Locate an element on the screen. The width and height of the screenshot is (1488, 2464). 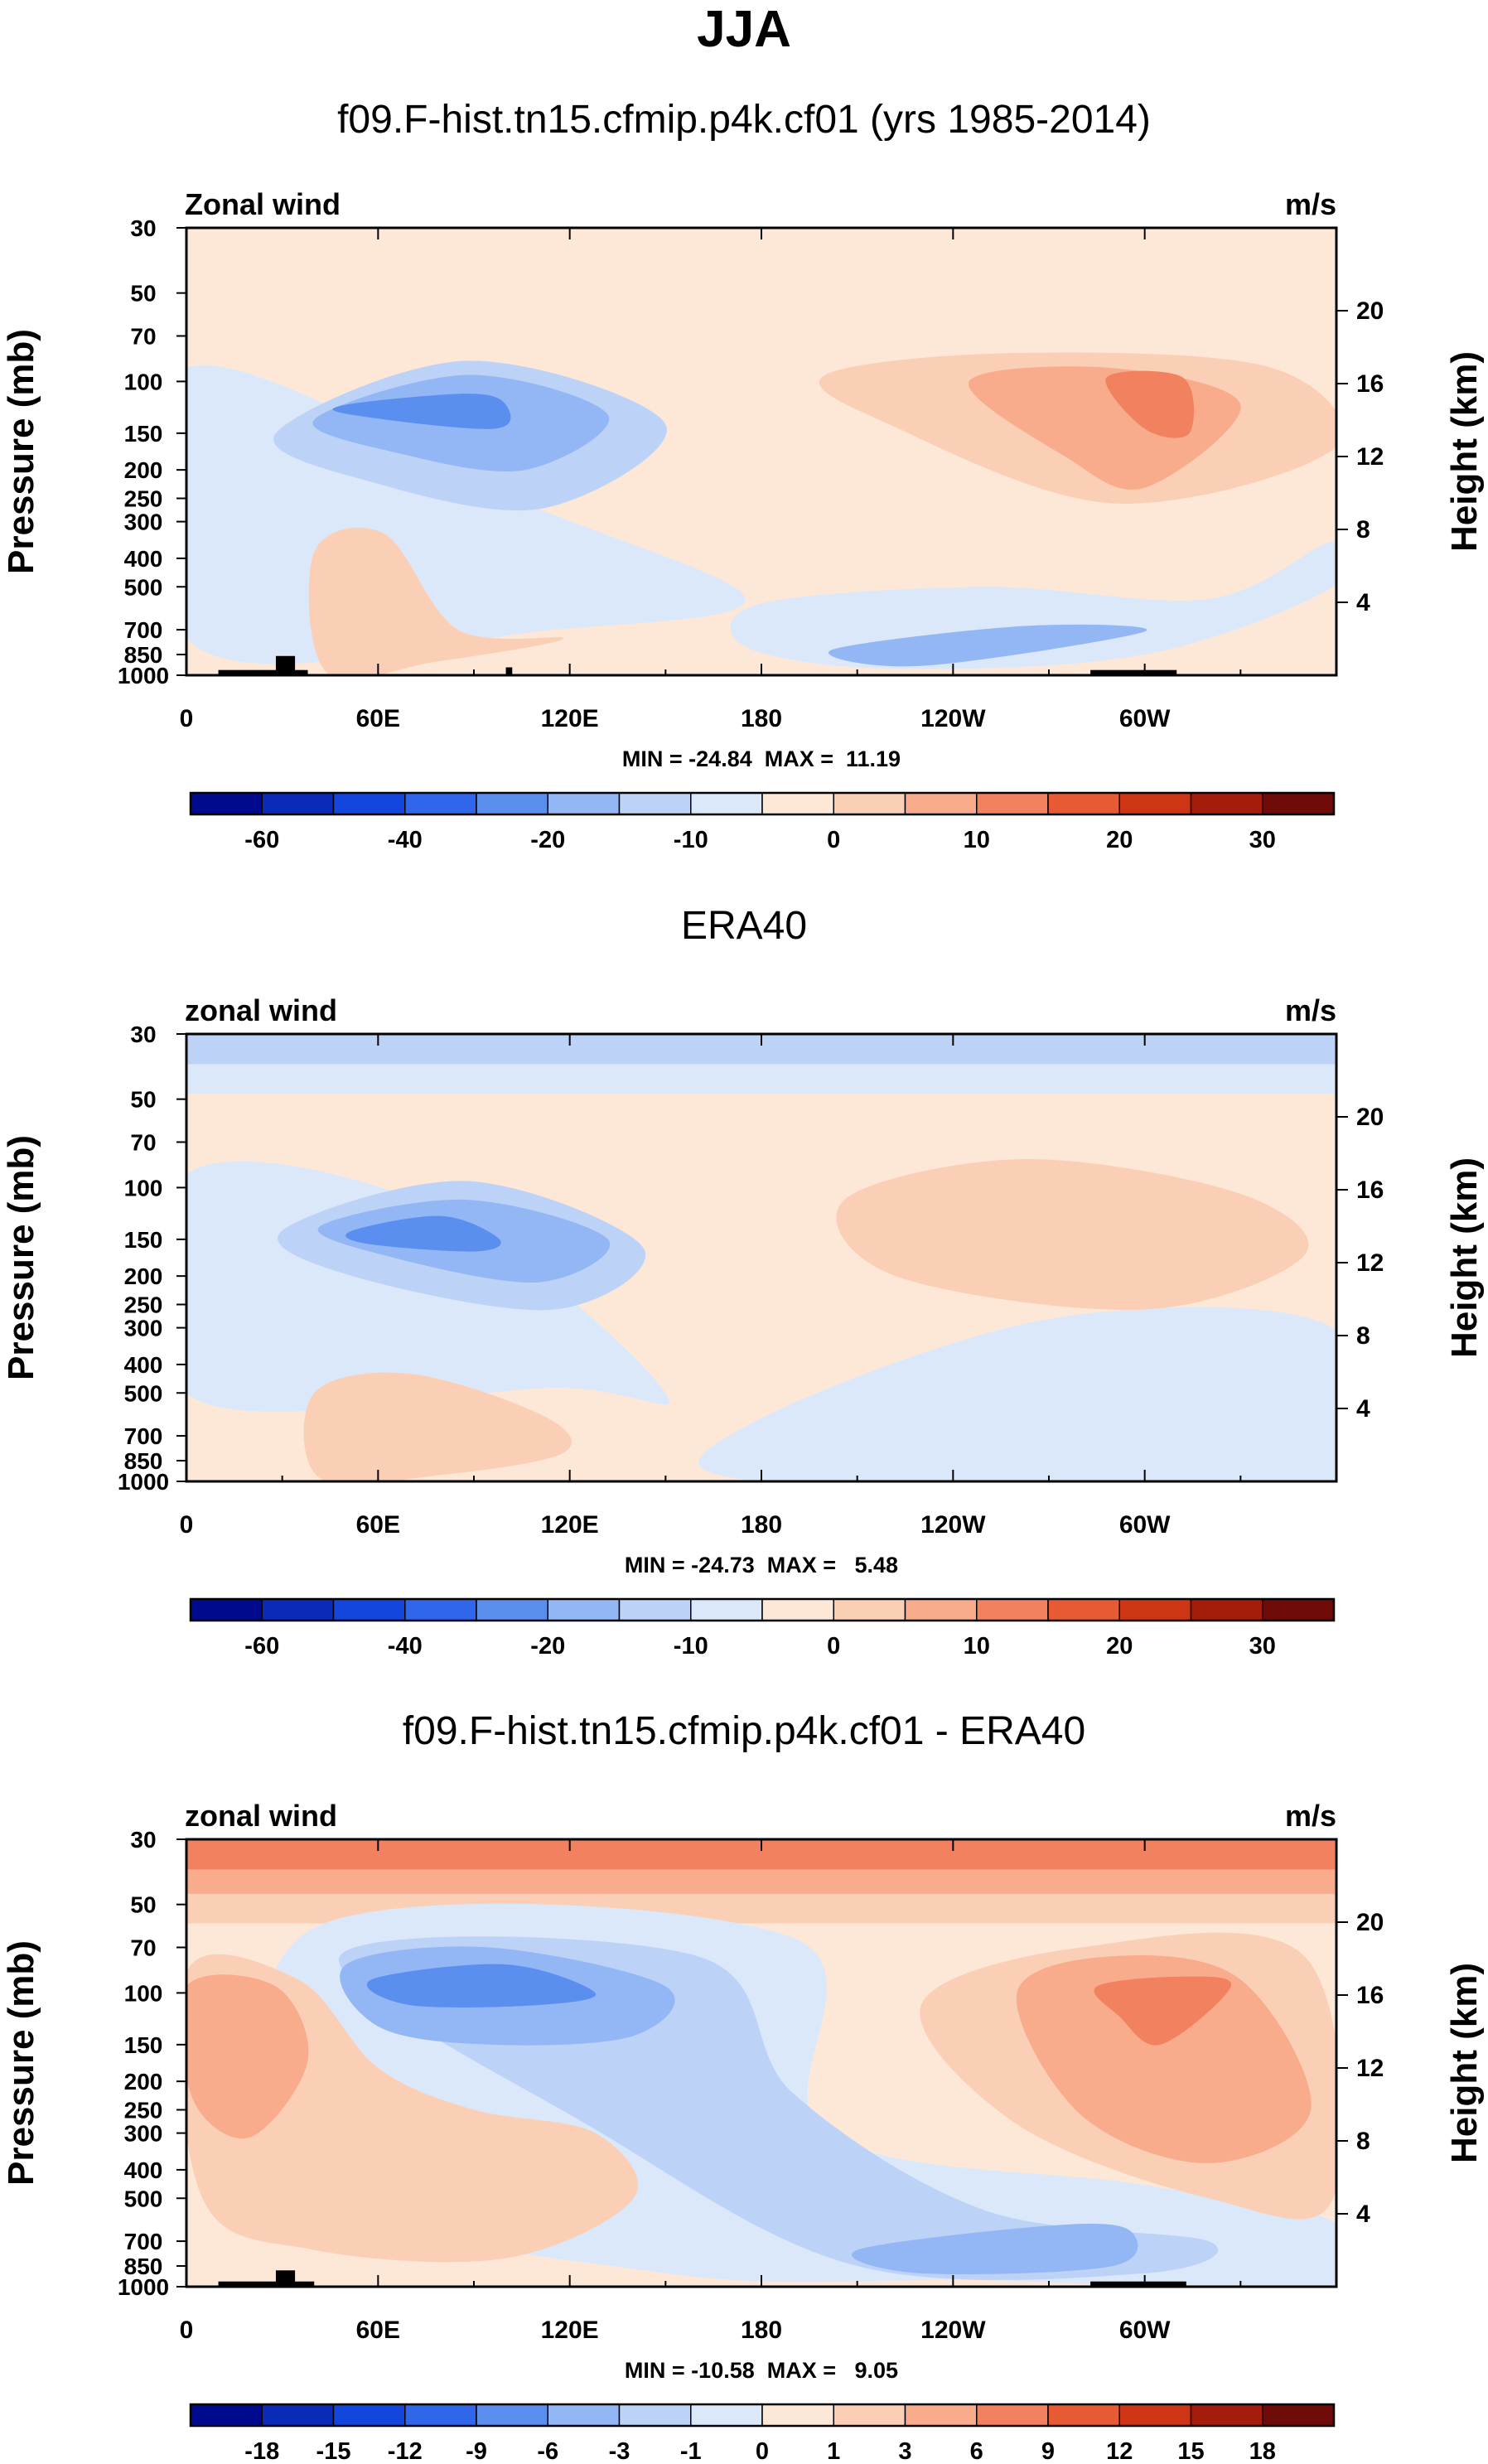
colorbar-label: 30 is located at coordinates (1262, 1646).